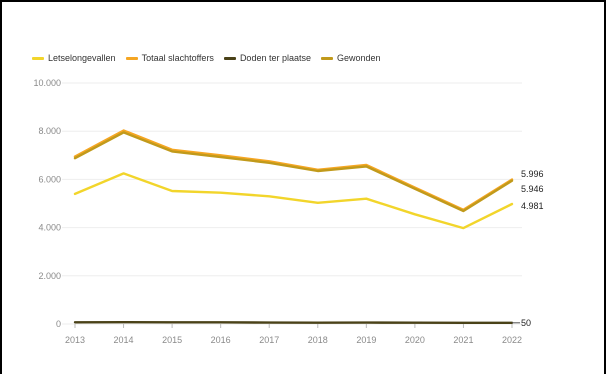 The width and height of the screenshot is (606, 376). What do you see at coordinates (532, 174) in the screenshot?
I see `end-value-label: 5.996` at bounding box center [532, 174].